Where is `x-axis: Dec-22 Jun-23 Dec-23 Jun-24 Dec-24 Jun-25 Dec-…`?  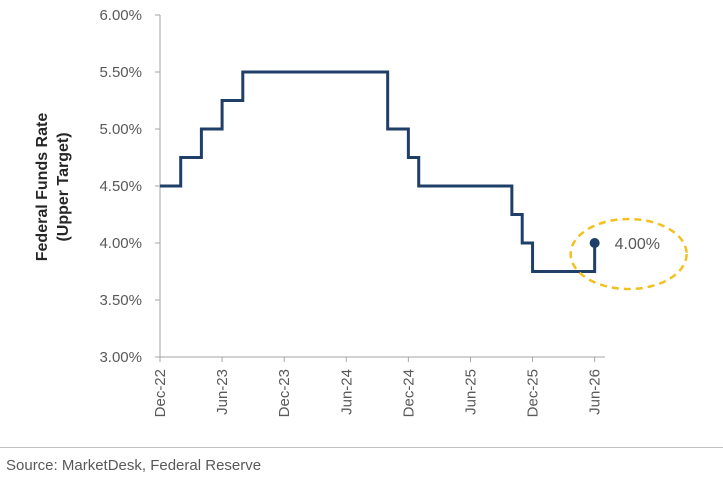 x-axis: Dec-22 Jun-23 Dec-23 Jun-24 Dec-24 Jun-25 Dec-… is located at coordinates (378, 386).